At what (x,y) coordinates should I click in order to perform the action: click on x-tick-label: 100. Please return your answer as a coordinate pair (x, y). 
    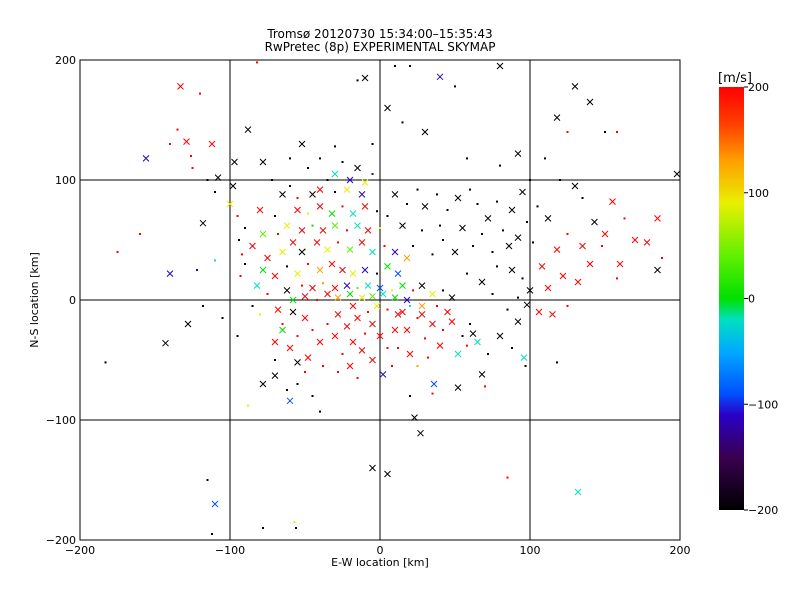
    Looking at the image, I should click on (530, 550).